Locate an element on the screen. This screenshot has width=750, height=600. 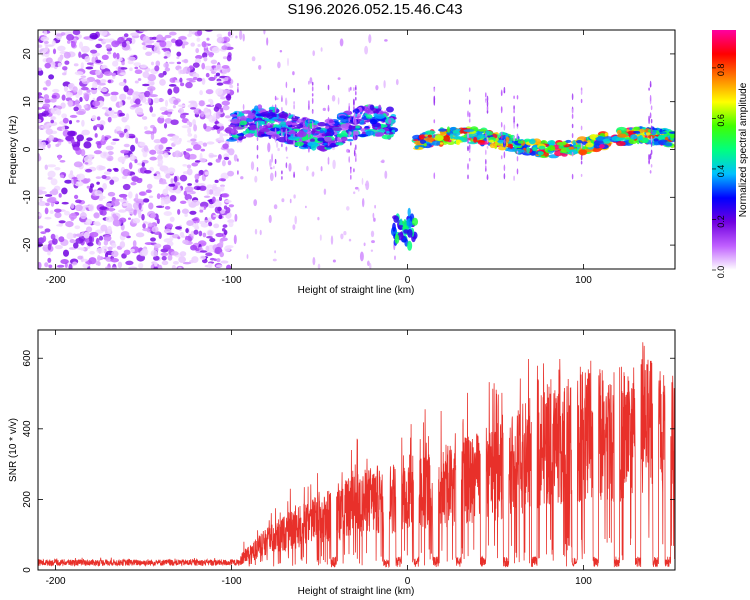
colorbar-label: Normalized spectral amplitude is located at coordinates (743, 149).